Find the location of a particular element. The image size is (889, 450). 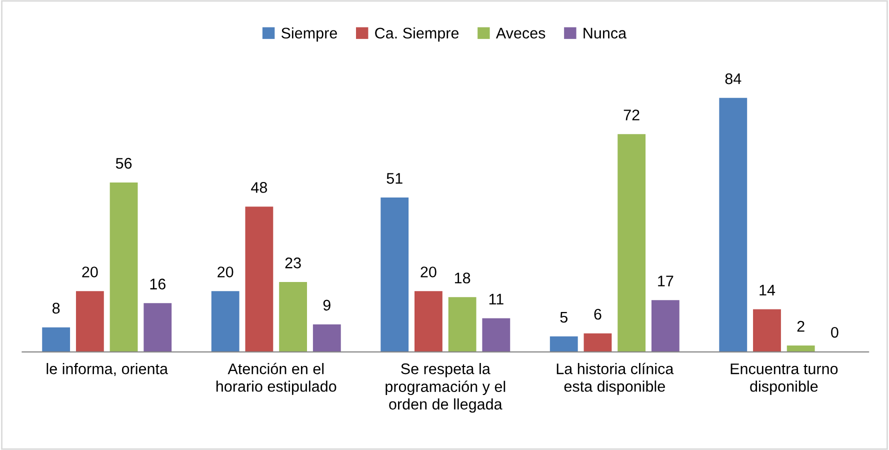

data-label: 16 is located at coordinates (158, 284).